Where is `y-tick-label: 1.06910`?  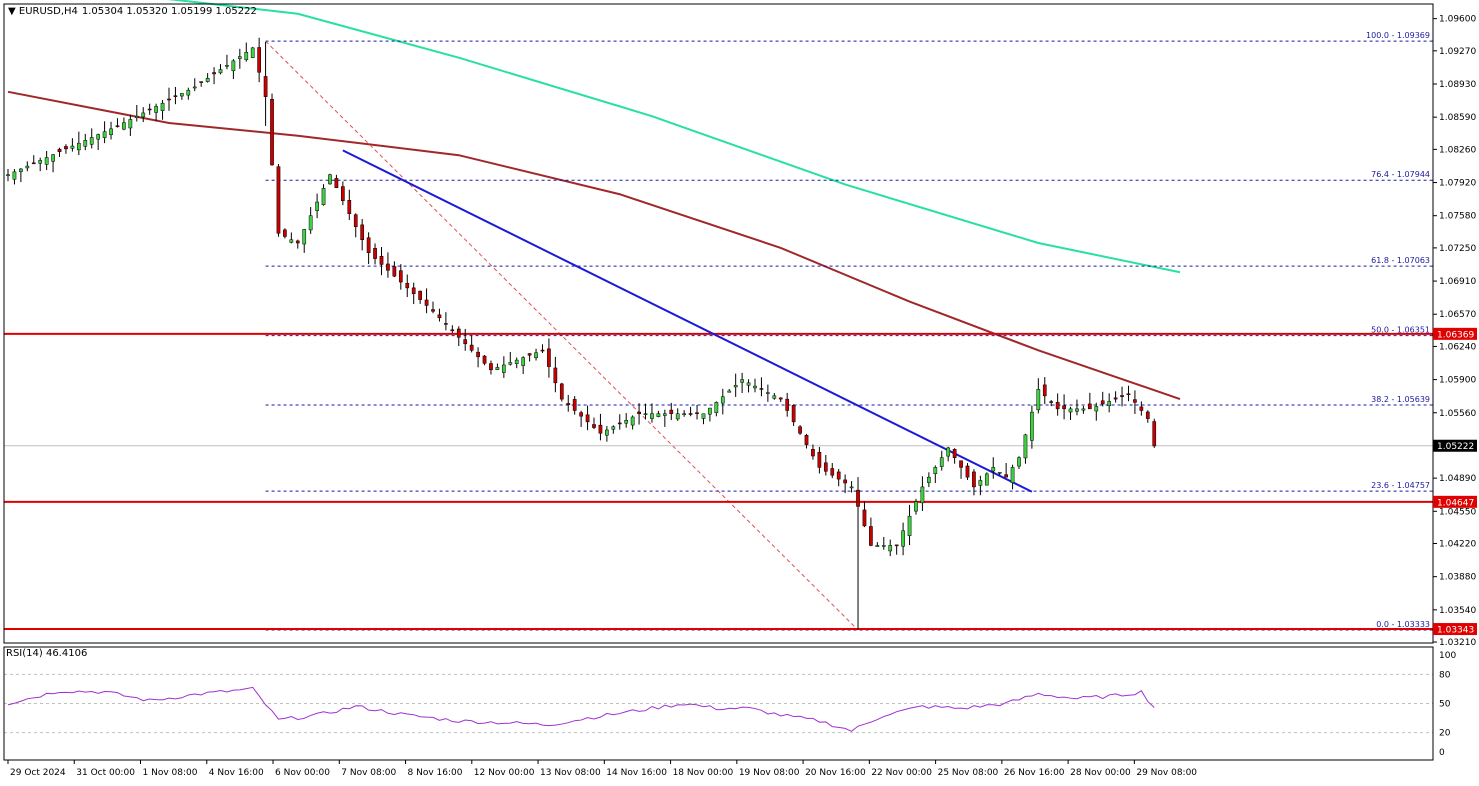
y-tick-label: 1.06910 is located at coordinates (1457, 282).